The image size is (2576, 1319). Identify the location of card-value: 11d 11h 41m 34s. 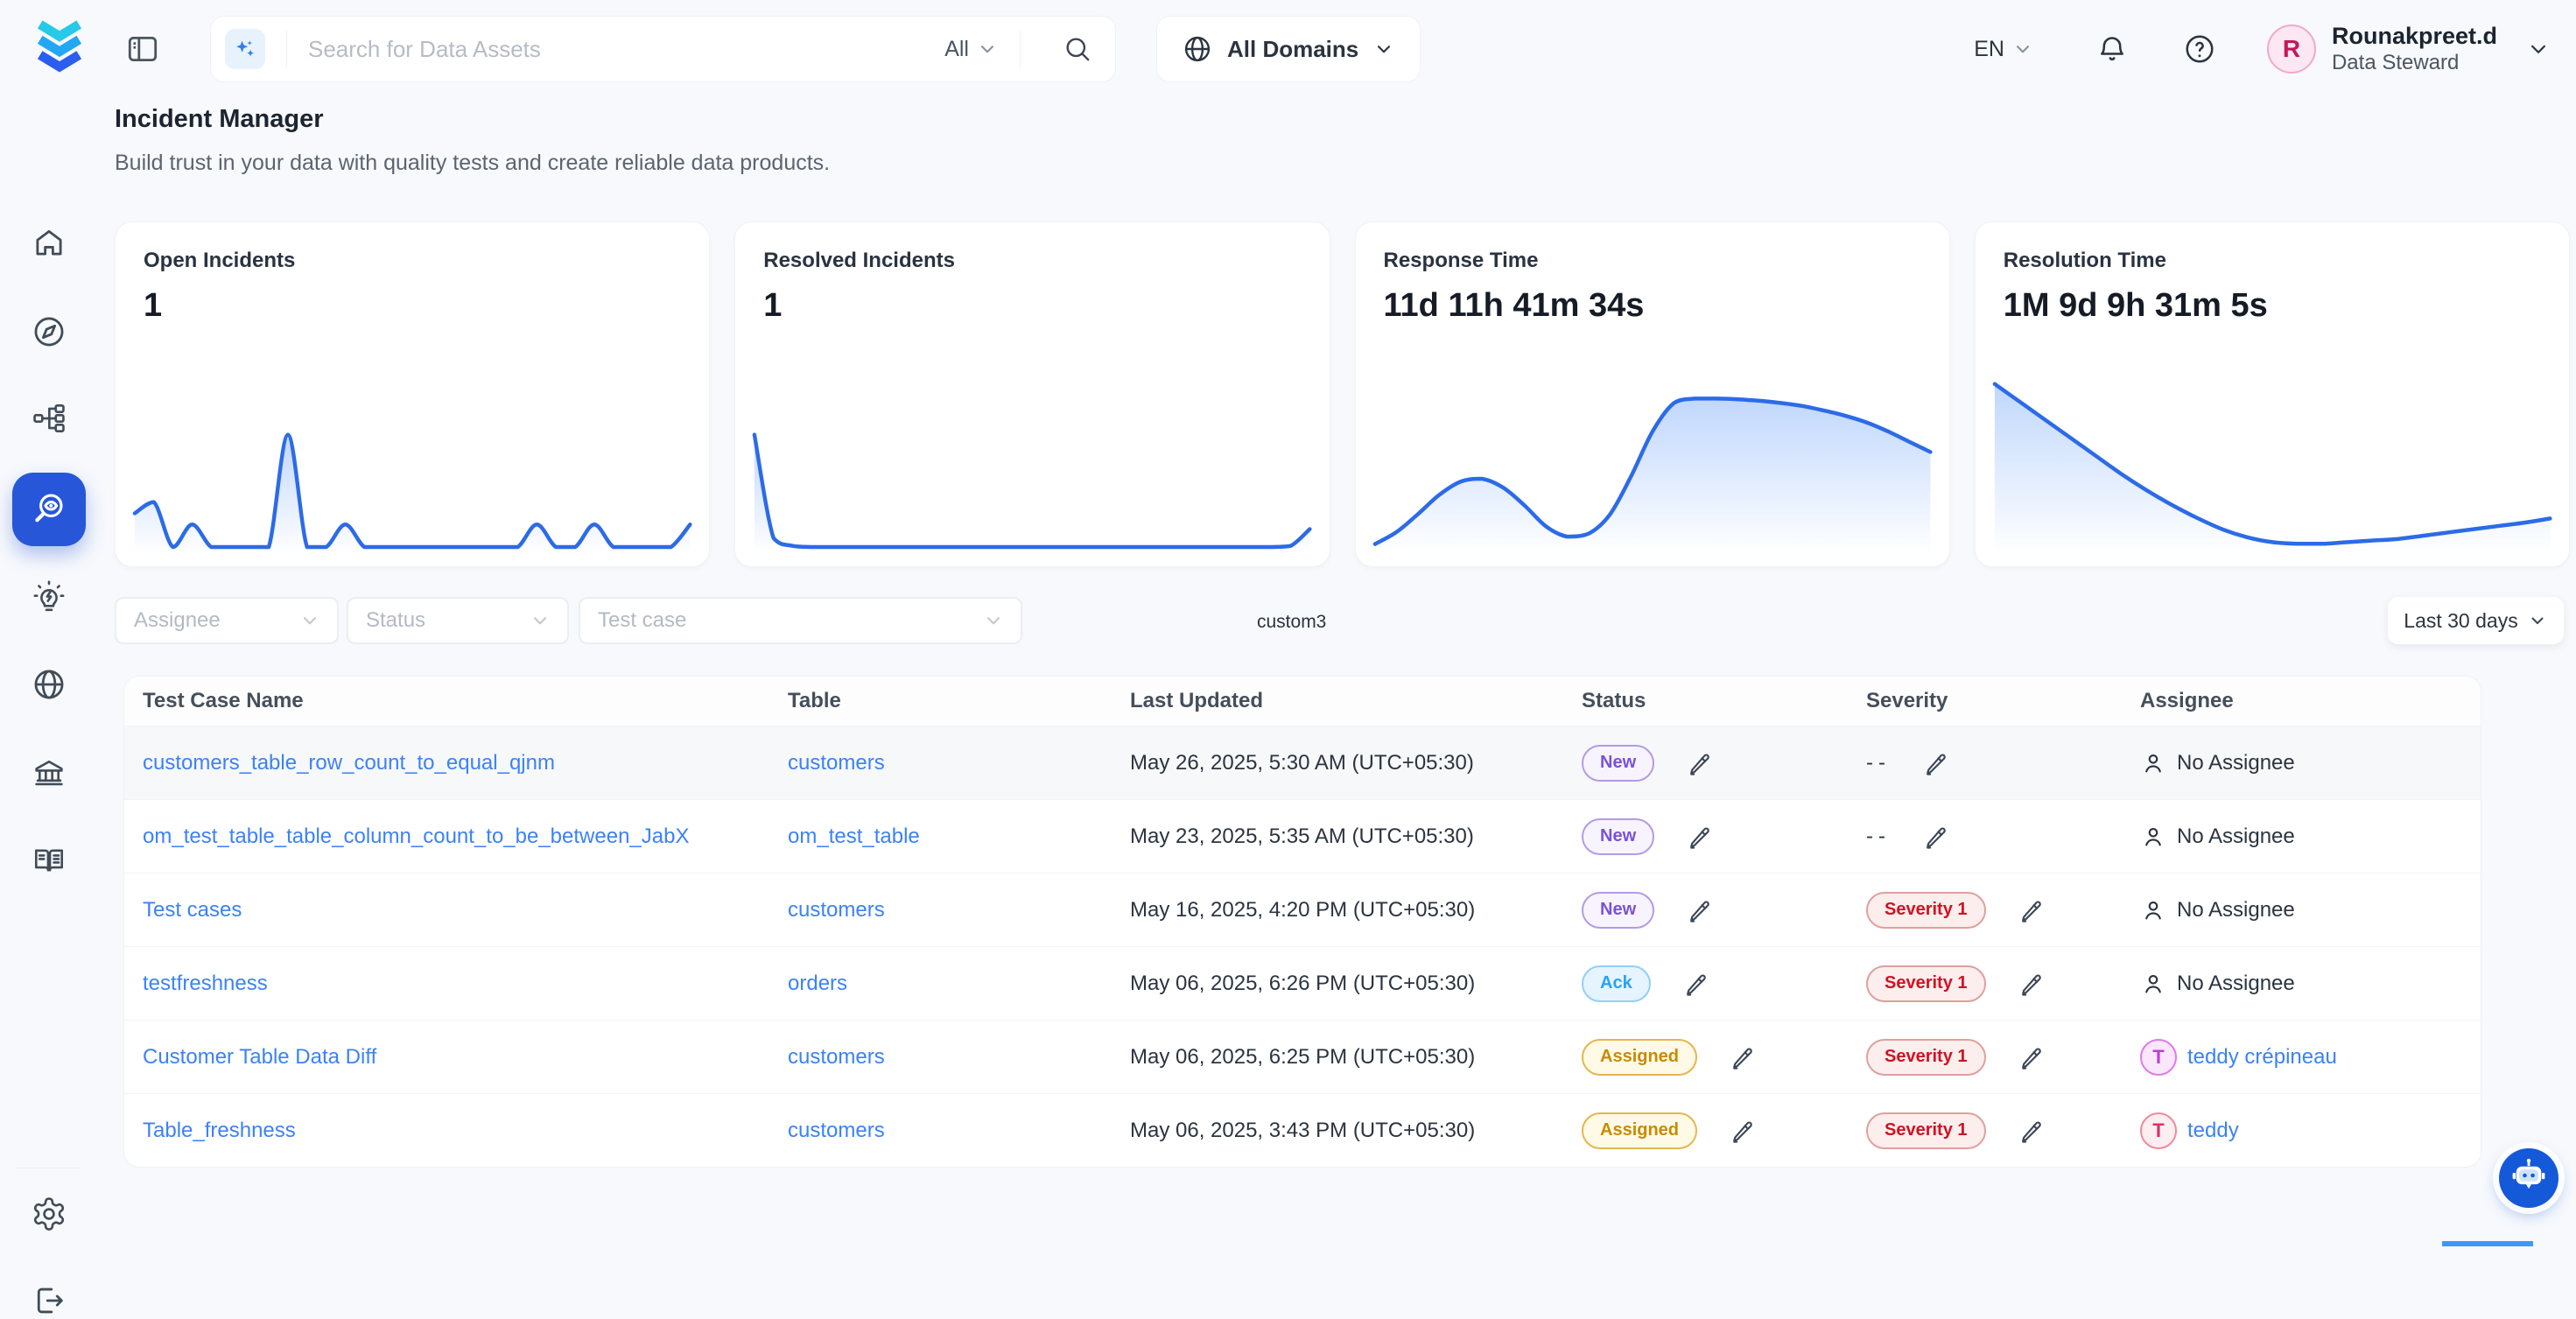
(1514, 305).